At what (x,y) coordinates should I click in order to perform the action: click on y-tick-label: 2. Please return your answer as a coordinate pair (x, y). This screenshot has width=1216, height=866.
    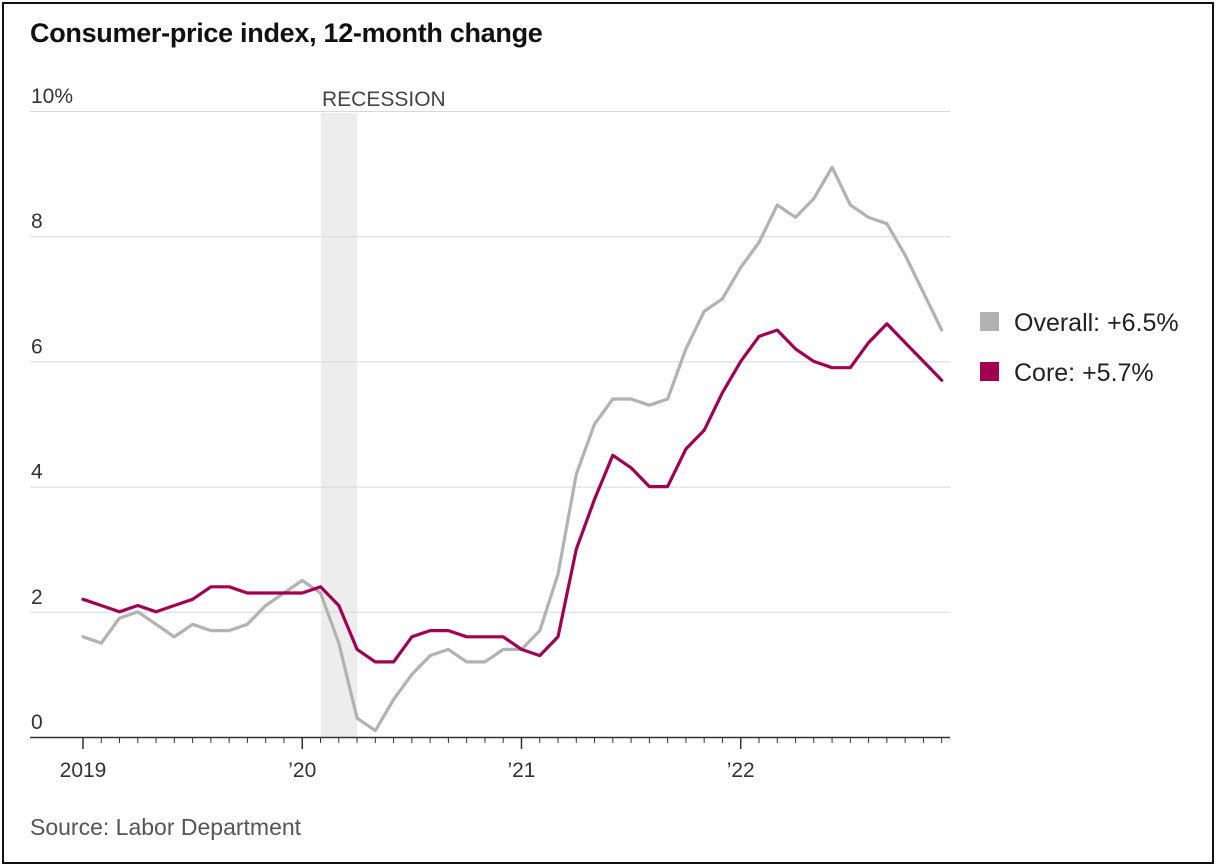
    Looking at the image, I should click on (37, 597).